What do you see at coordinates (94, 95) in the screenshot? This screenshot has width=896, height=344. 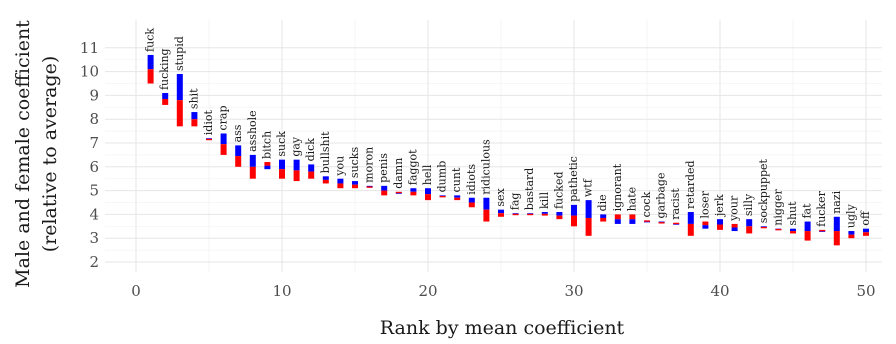 I see `y-tick-label: 9` at bounding box center [94, 95].